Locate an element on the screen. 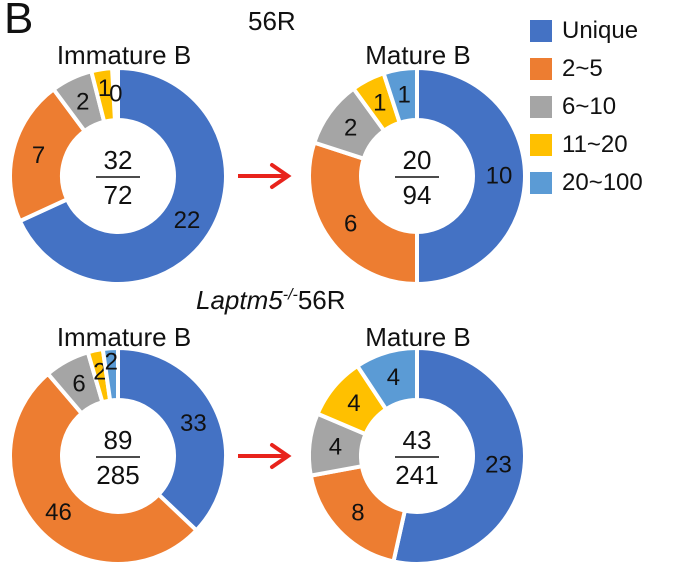 Image resolution: width=688 pixels, height=574 pixels. legend-item: 6~10 is located at coordinates (586, 107).